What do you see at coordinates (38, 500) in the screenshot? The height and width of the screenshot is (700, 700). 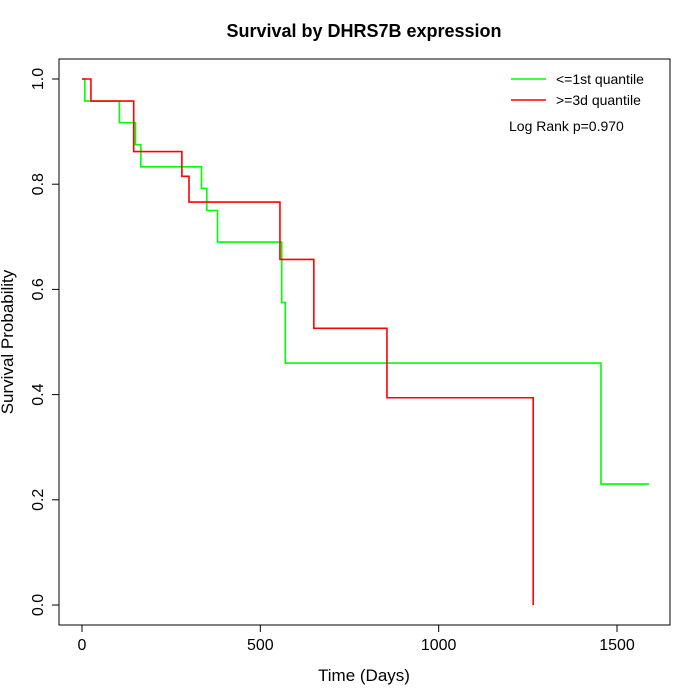 I see `y-tick-label: 0.2` at bounding box center [38, 500].